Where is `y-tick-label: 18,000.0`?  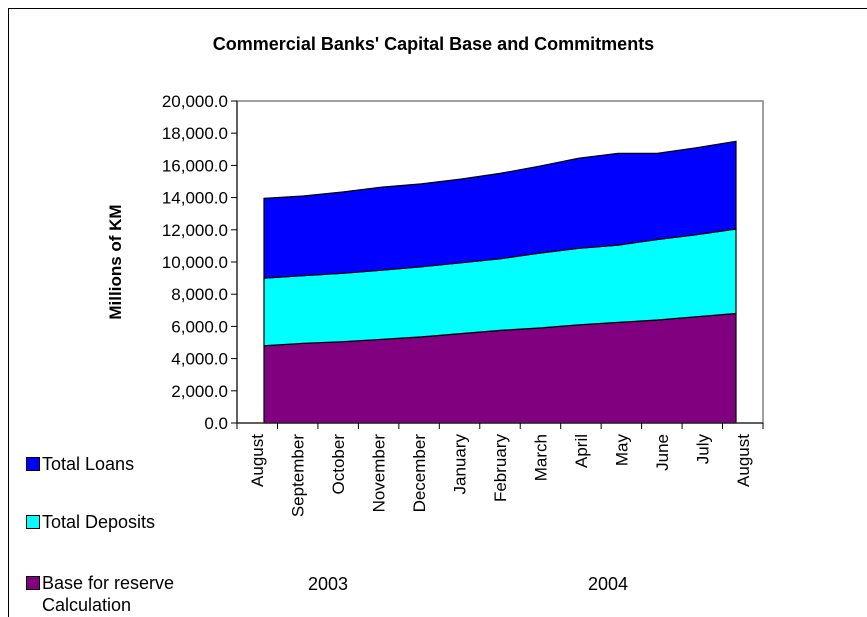 y-tick-label: 18,000.0 is located at coordinates (195, 133).